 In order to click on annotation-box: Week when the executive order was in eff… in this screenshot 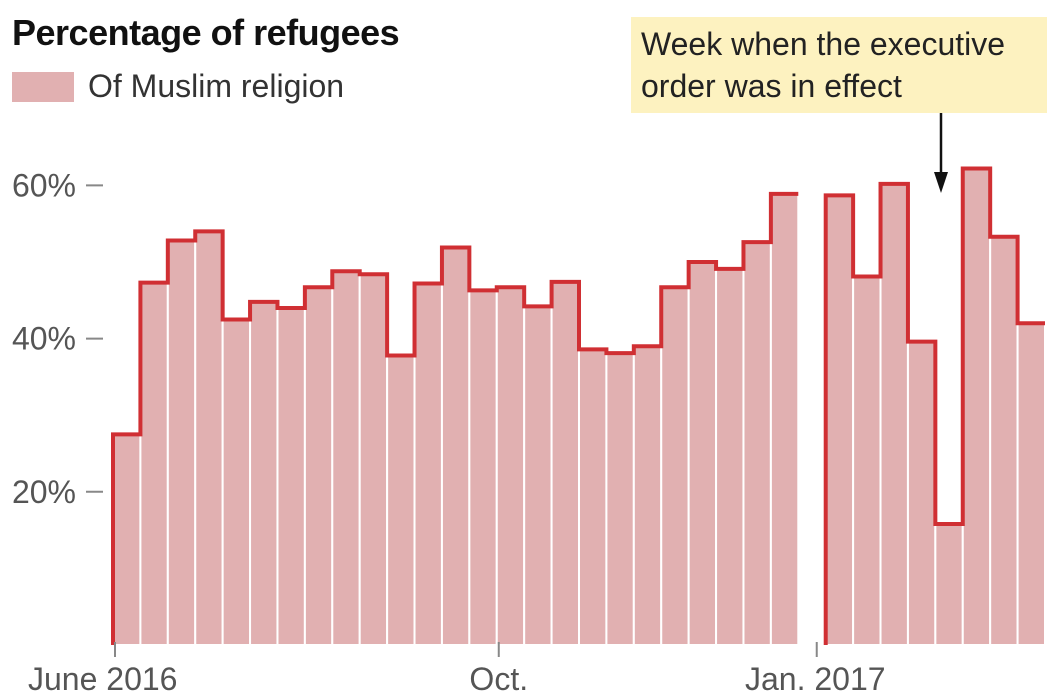, I will do `click(839, 65)`.